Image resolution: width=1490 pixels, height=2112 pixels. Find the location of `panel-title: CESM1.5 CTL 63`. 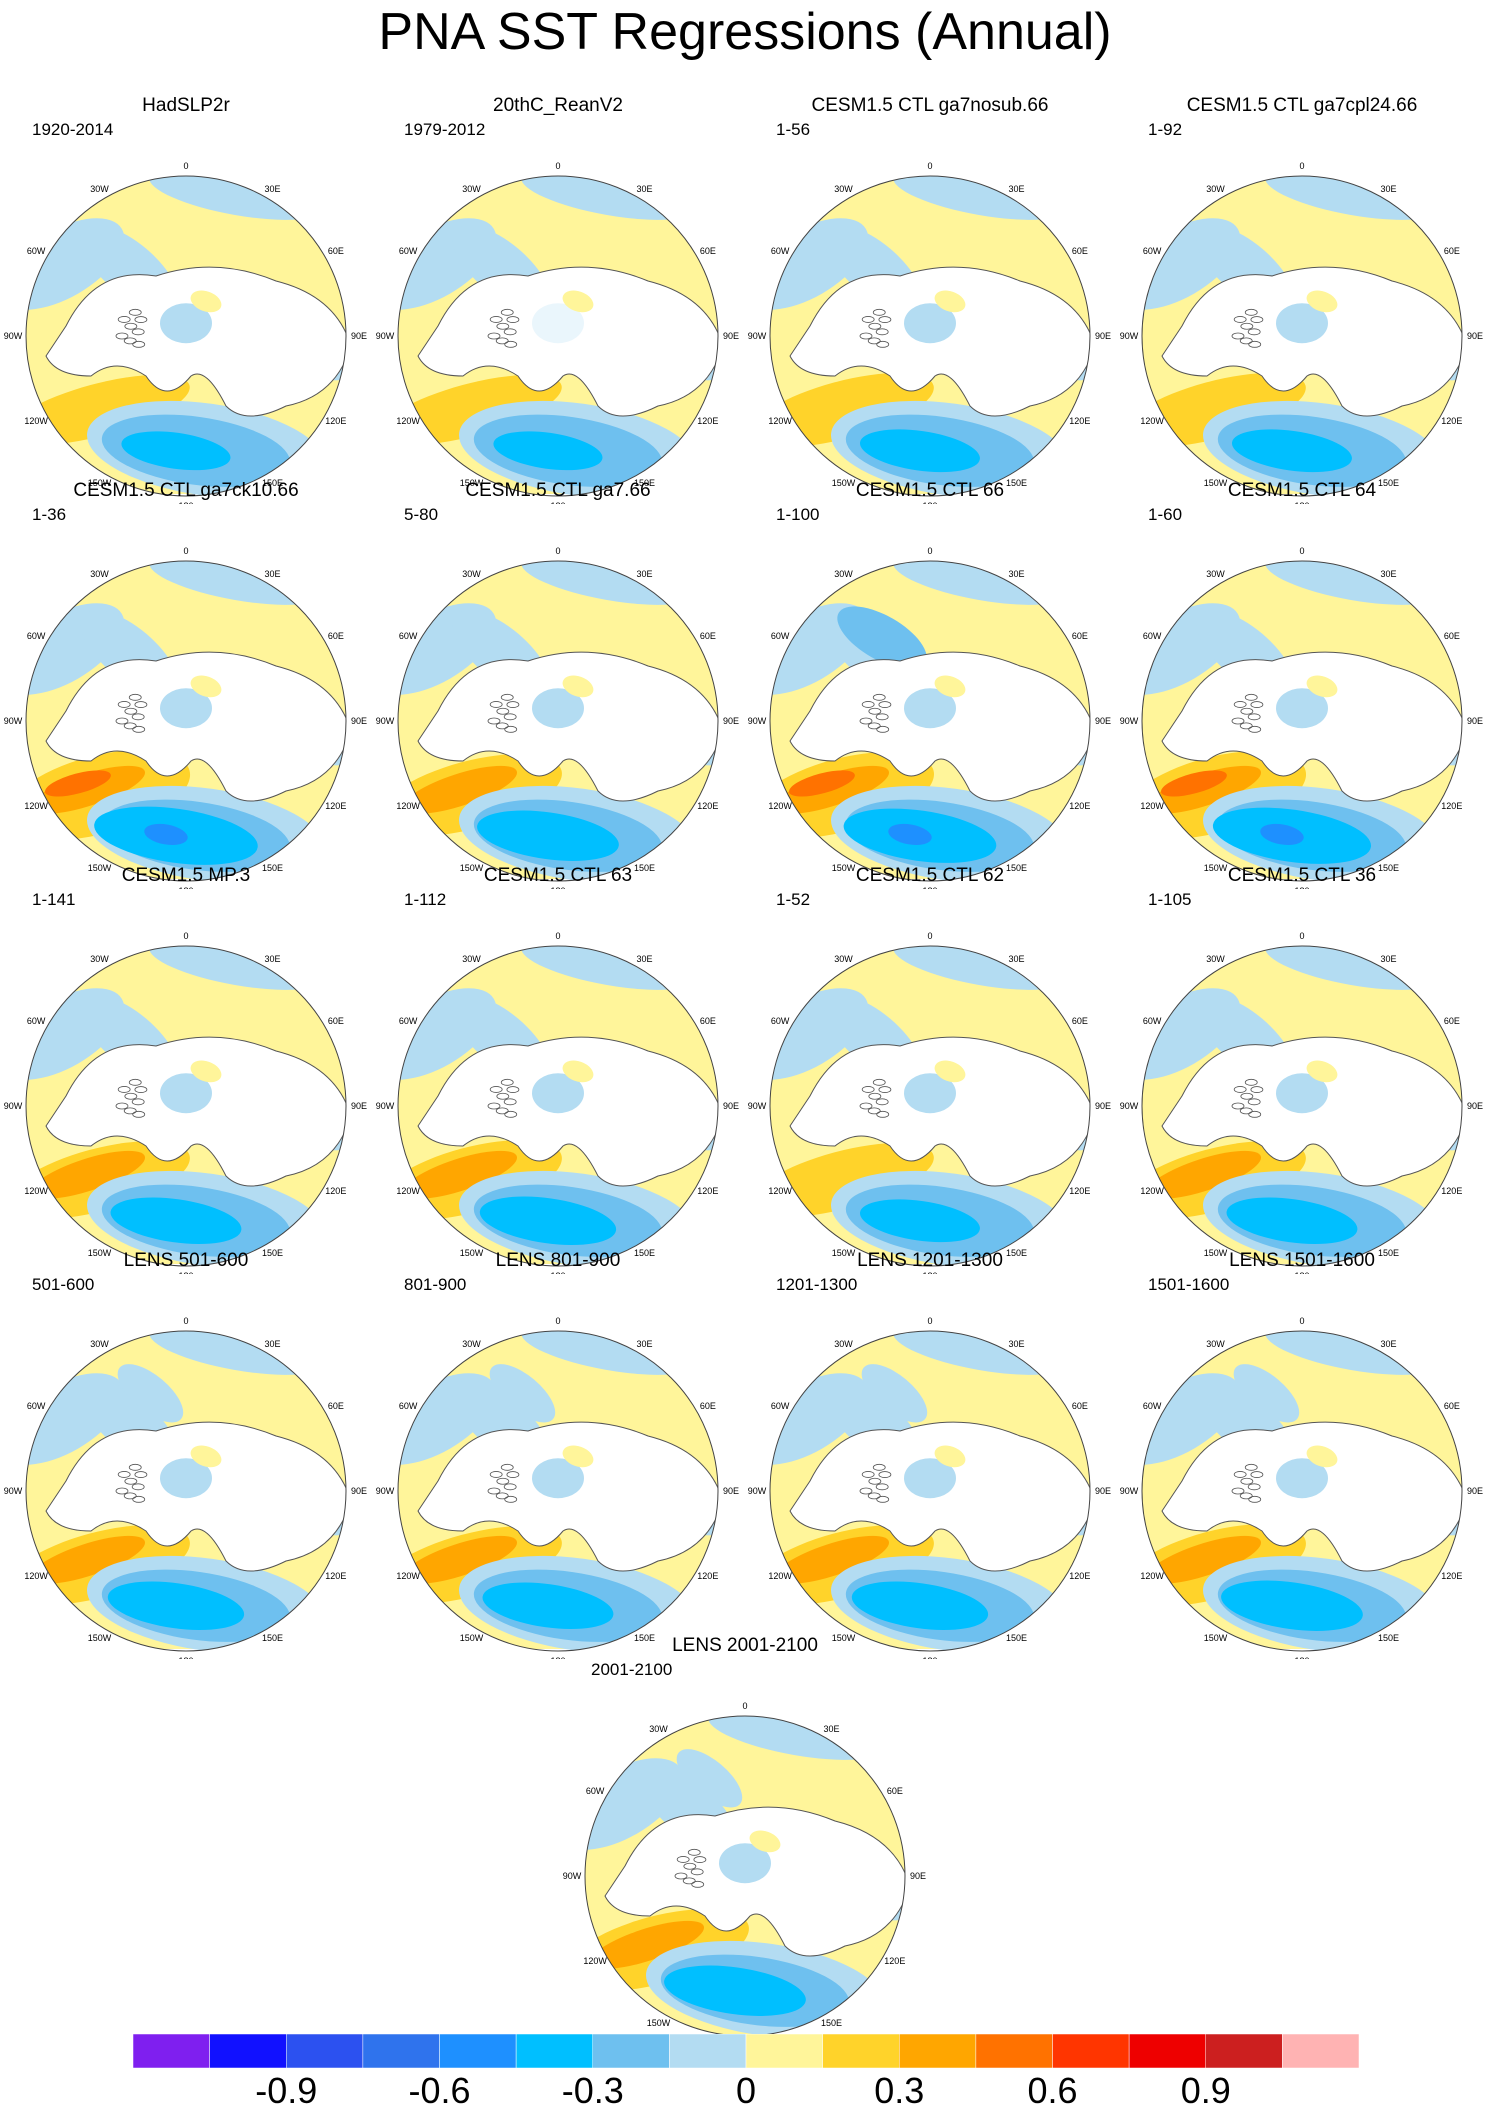

panel-title: CESM1.5 CTL 63 is located at coordinates (558, 875).